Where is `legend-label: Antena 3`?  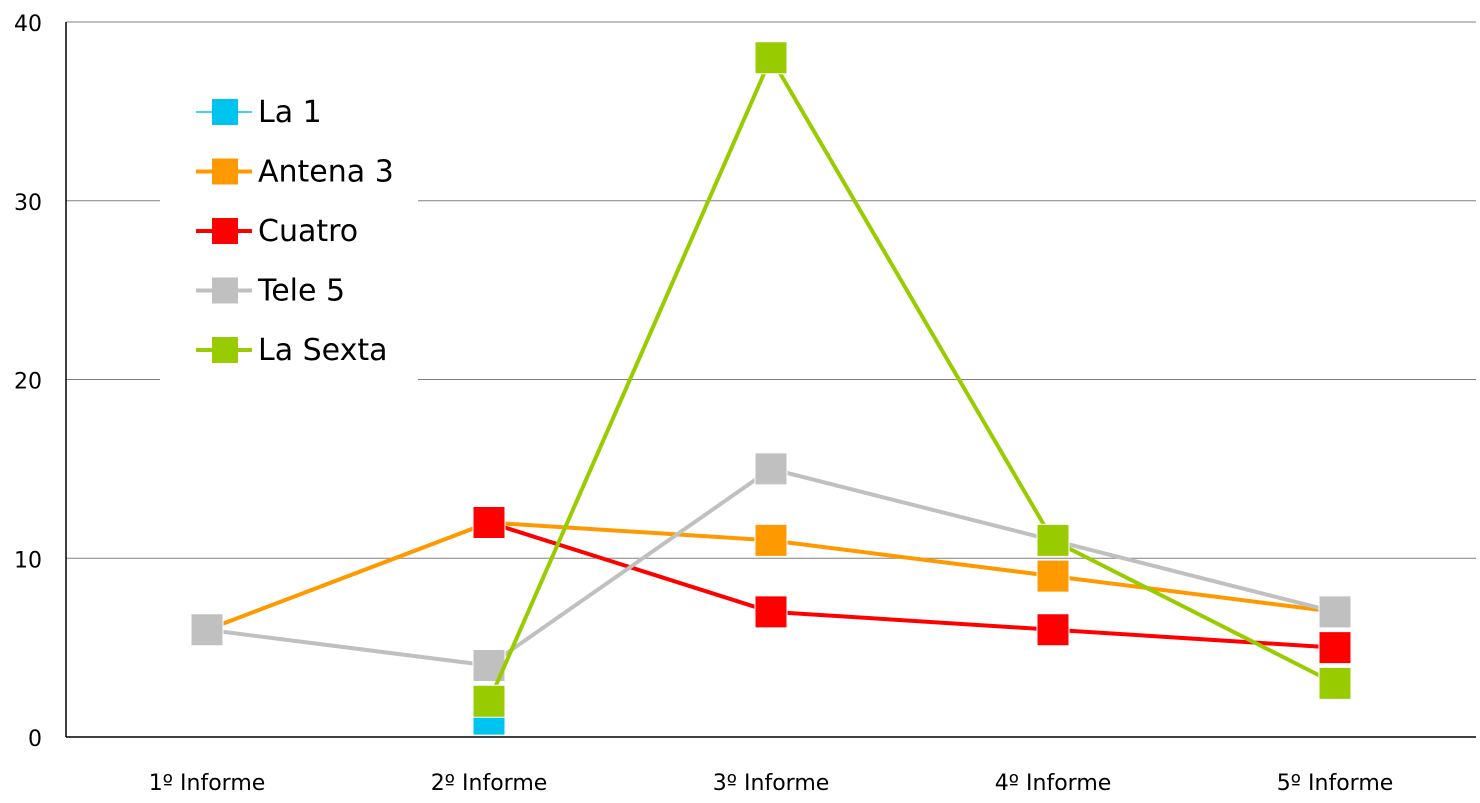 legend-label: Antena 3 is located at coordinates (326, 172).